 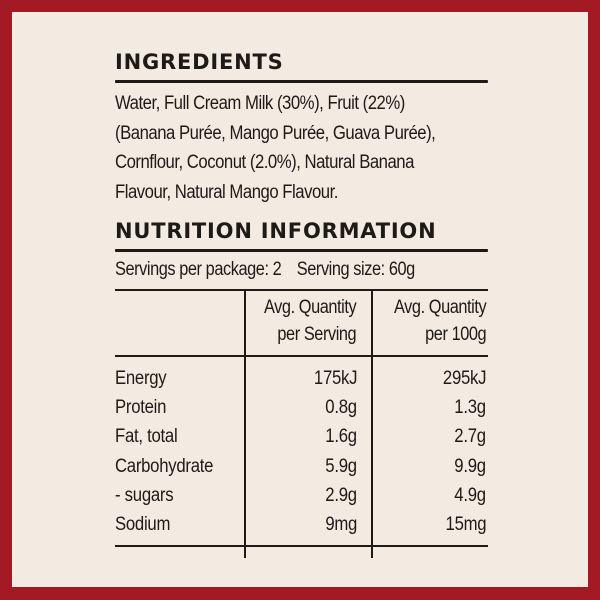 What do you see at coordinates (455, 334) in the screenshot?
I see `column-header-line: per 100g` at bounding box center [455, 334].